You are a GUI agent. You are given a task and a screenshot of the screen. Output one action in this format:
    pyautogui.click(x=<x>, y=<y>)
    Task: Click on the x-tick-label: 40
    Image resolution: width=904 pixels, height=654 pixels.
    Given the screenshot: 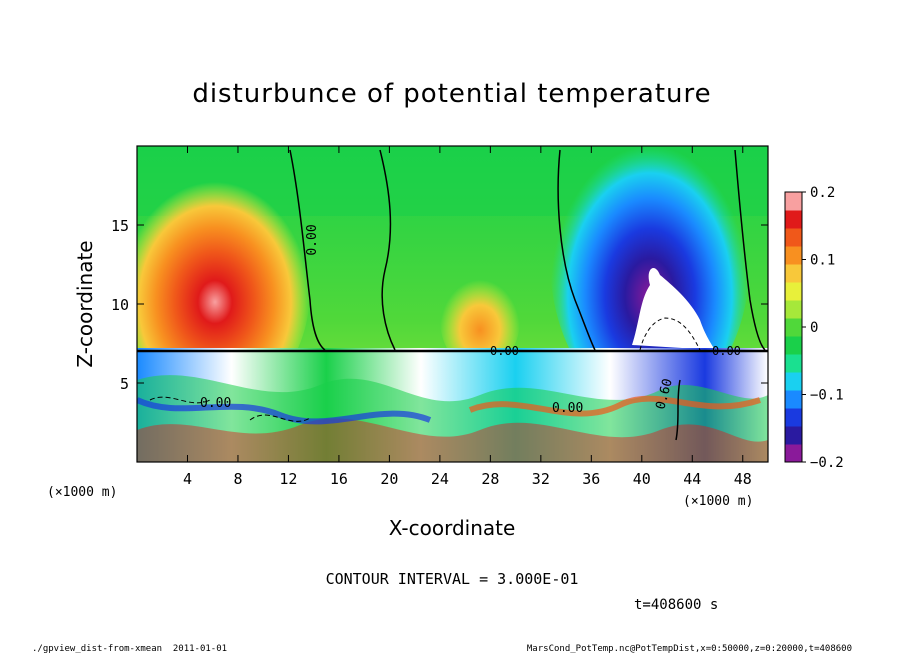 What is the action you would take?
    pyautogui.click(x=642, y=479)
    